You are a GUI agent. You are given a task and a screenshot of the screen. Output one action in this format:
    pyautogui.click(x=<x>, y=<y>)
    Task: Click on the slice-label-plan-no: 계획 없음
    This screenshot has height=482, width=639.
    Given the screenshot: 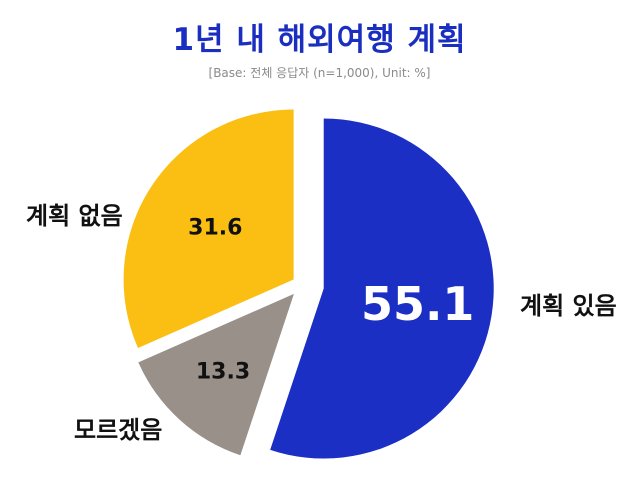 What is the action you would take?
    pyautogui.click(x=74, y=216)
    